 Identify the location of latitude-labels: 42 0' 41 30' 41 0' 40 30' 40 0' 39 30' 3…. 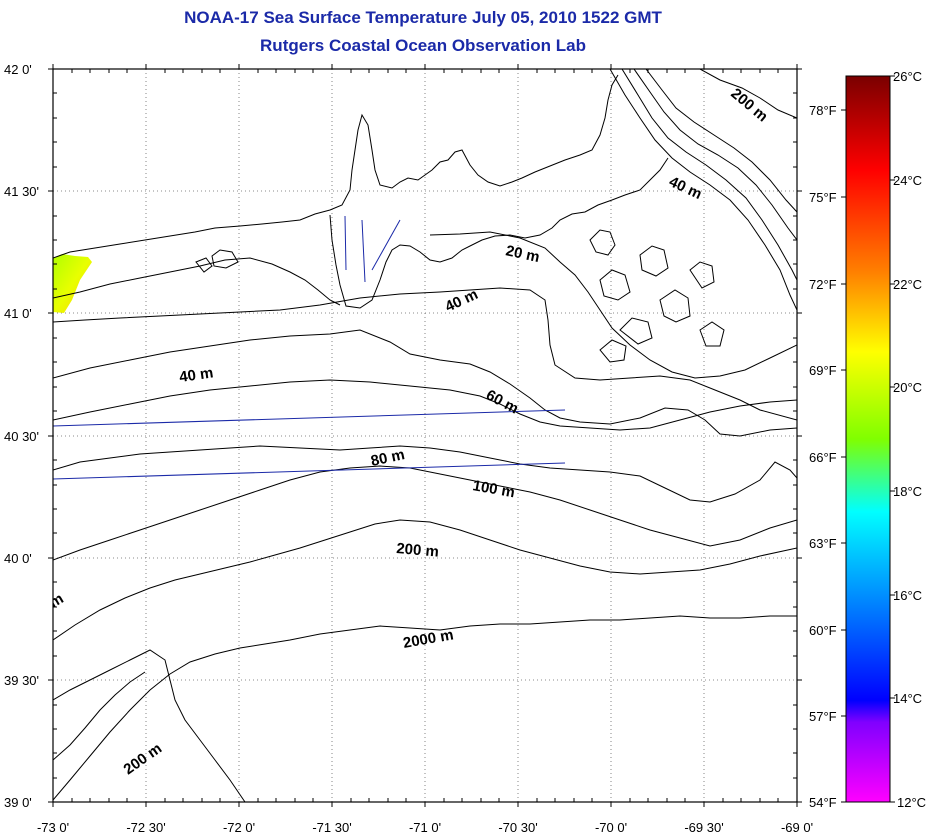
(21, 436).